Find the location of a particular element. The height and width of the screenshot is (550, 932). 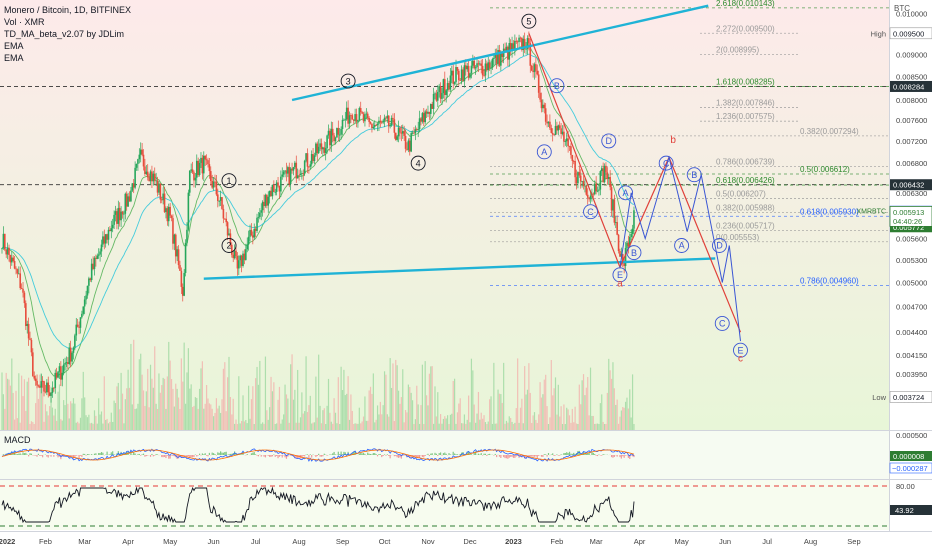

trendline is located at coordinates (500, 53).